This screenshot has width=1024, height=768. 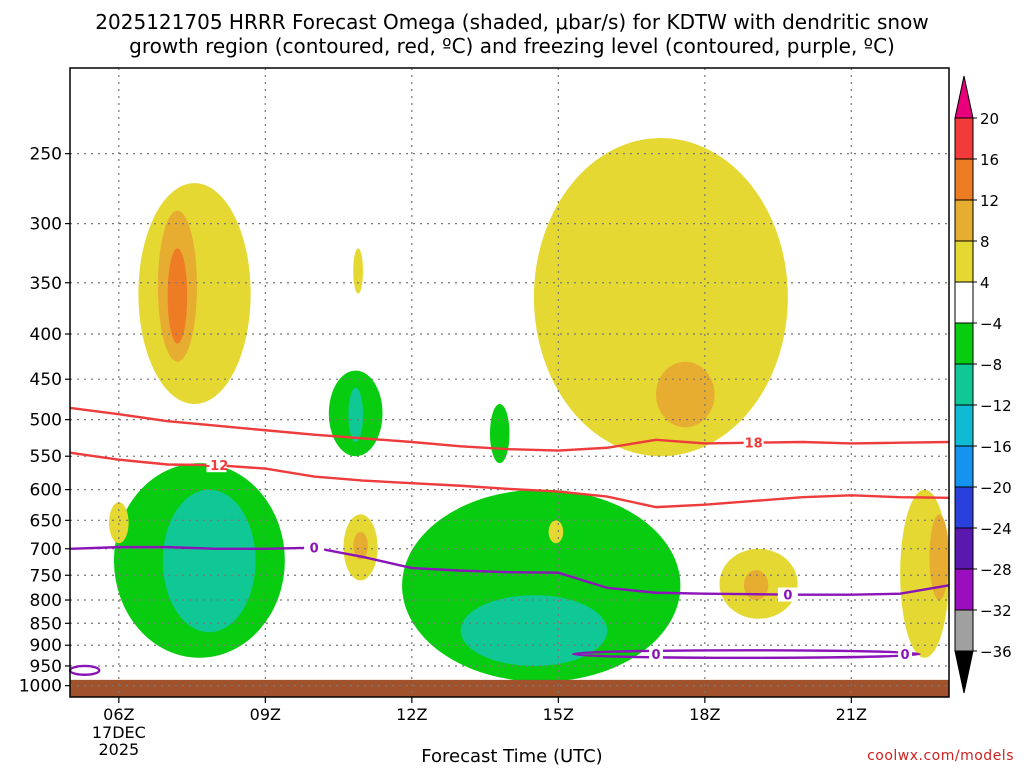 What do you see at coordinates (46, 225) in the screenshot?
I see `y-tick-label: 300` at bounding box center [46, 225].